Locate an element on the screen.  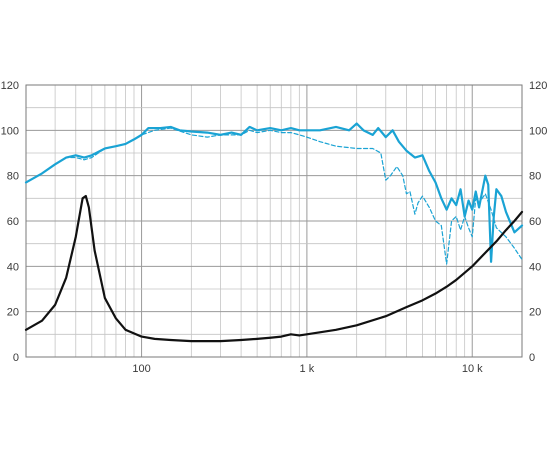
y-tick-label-right: 40 is located at coordinates (535, 267).